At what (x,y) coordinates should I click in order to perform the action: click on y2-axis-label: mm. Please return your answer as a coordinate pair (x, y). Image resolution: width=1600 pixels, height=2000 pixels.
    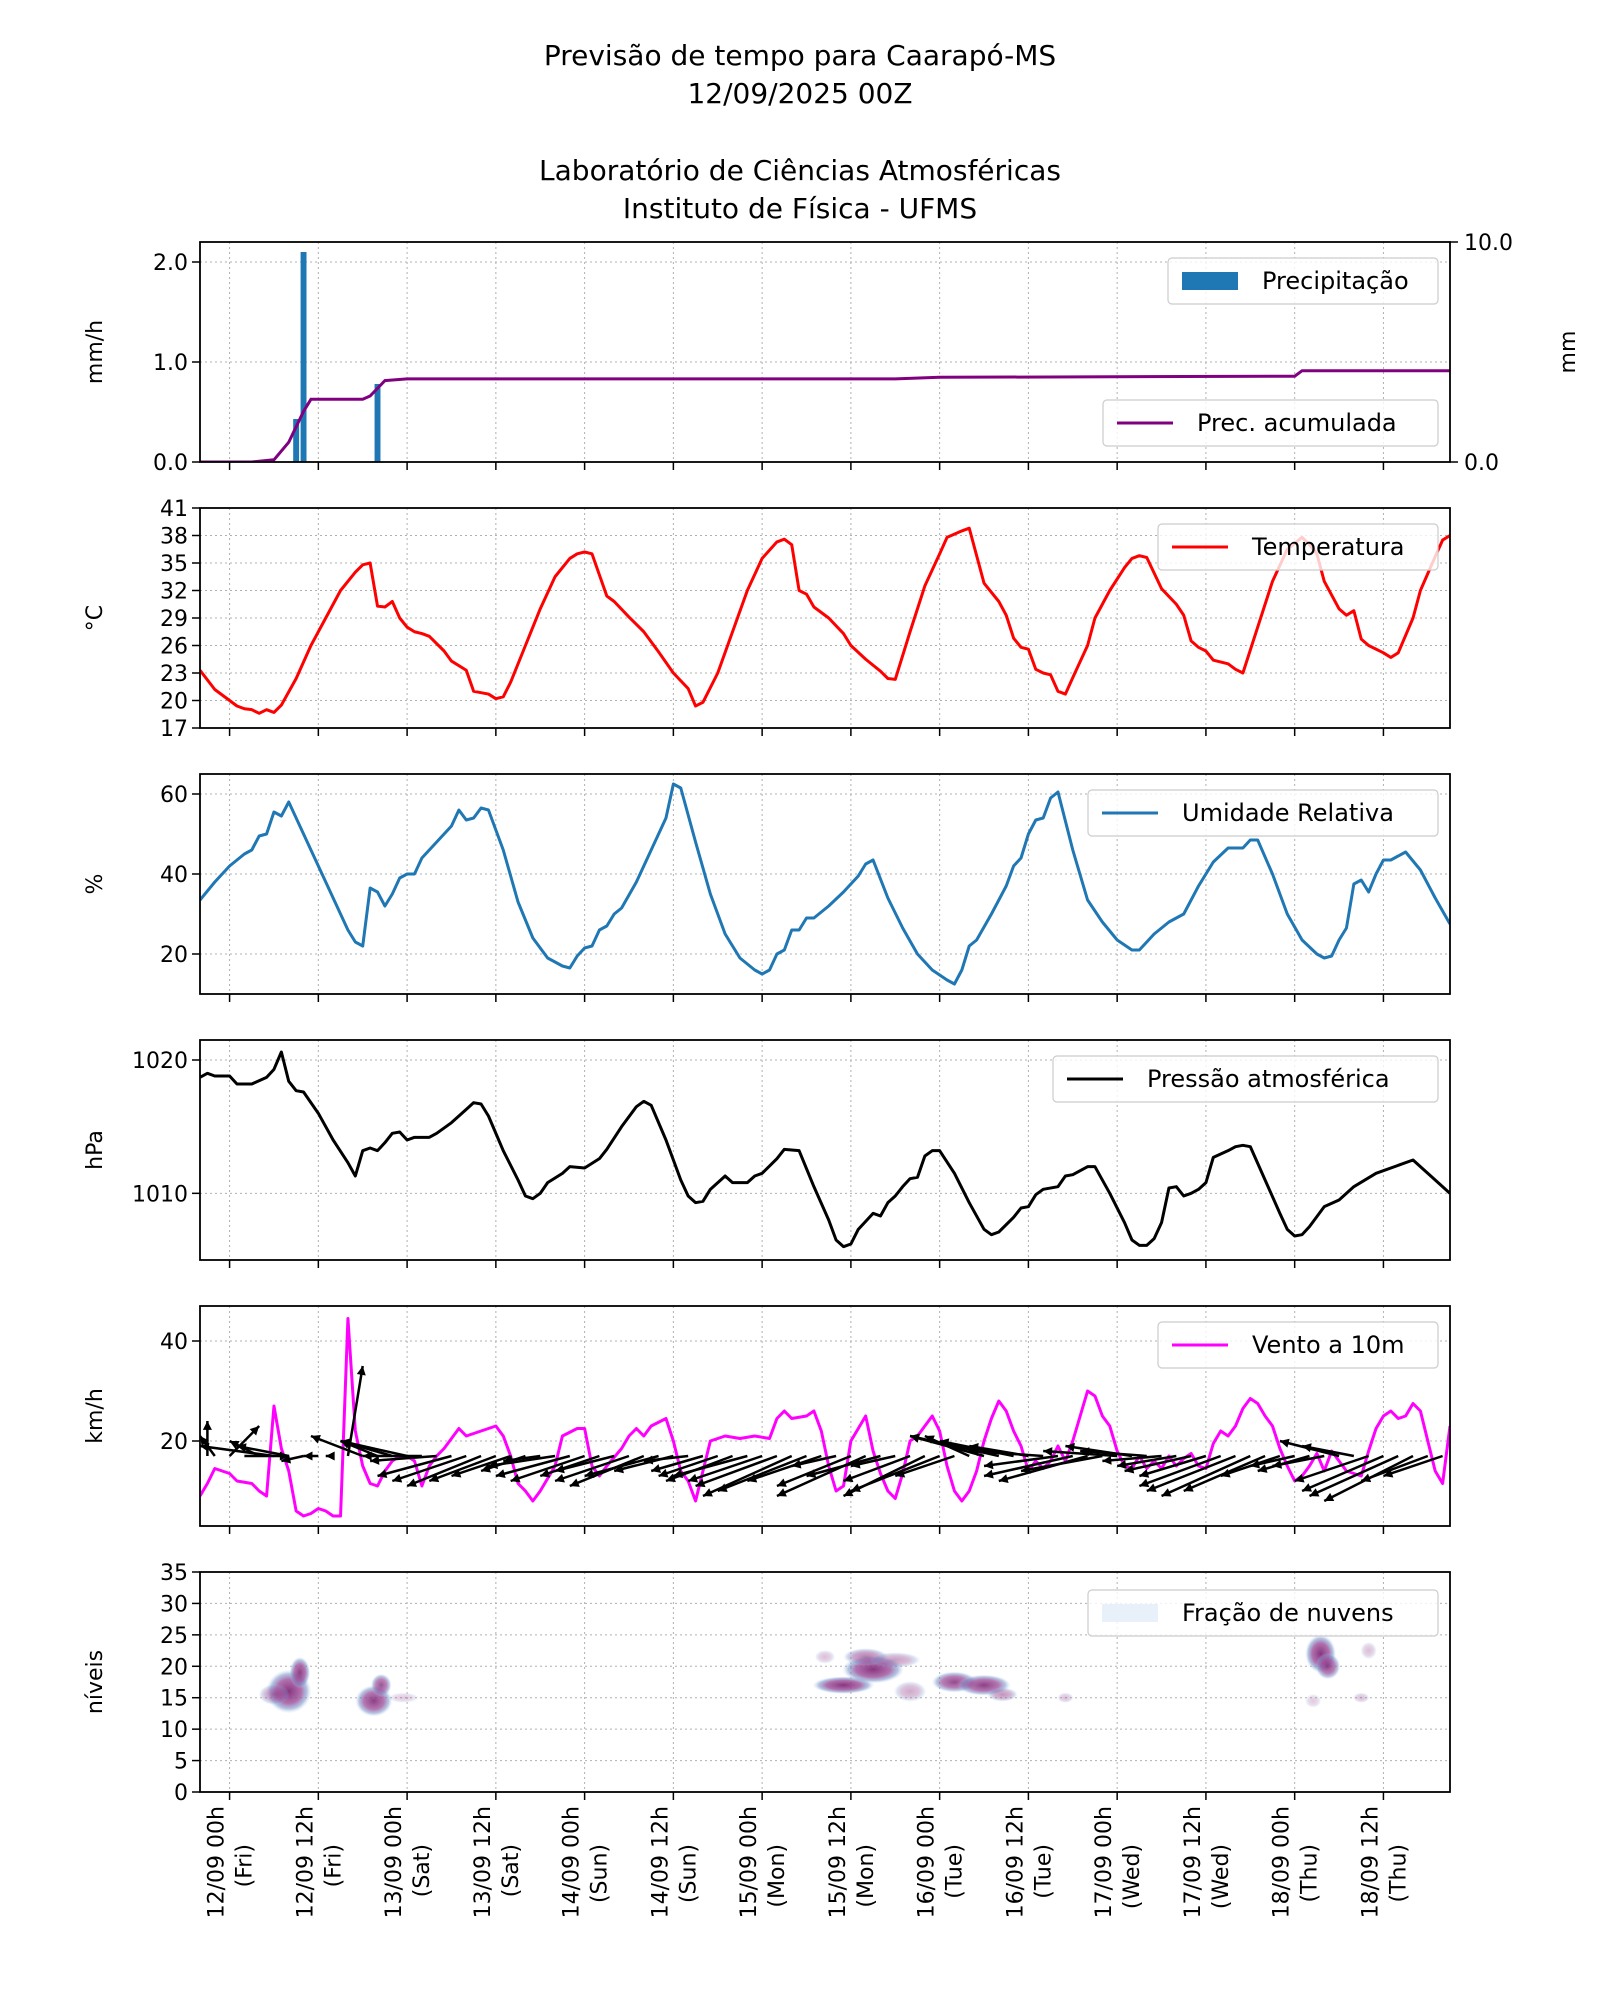
    Looking at the image, I should click on (1568, 352).